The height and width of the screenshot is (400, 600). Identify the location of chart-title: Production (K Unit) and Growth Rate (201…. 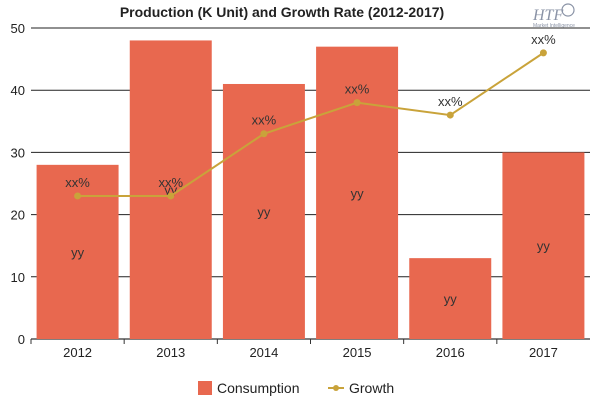
(282, 12).